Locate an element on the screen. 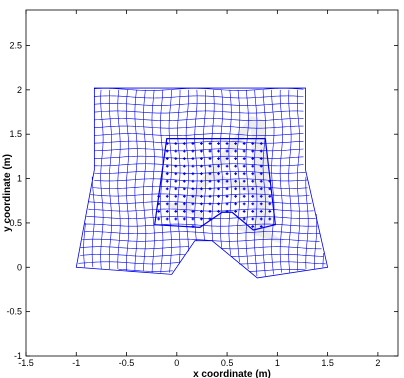 The height and width of the screenshot is (378, 404). x-tick-label: 2 is located at coordinates (377, 363).